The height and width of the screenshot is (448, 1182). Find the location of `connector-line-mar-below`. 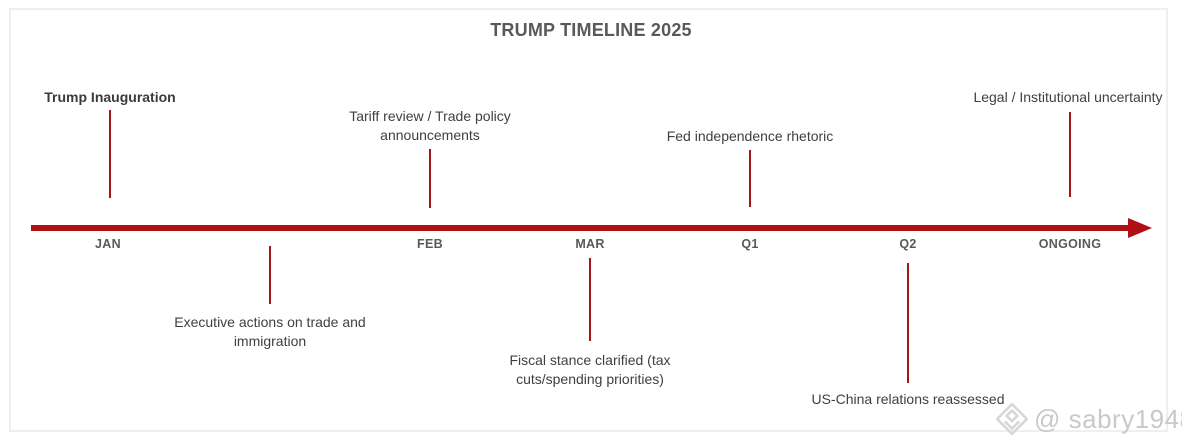

connector-line-mar-below is located at coordinates (590, 299).